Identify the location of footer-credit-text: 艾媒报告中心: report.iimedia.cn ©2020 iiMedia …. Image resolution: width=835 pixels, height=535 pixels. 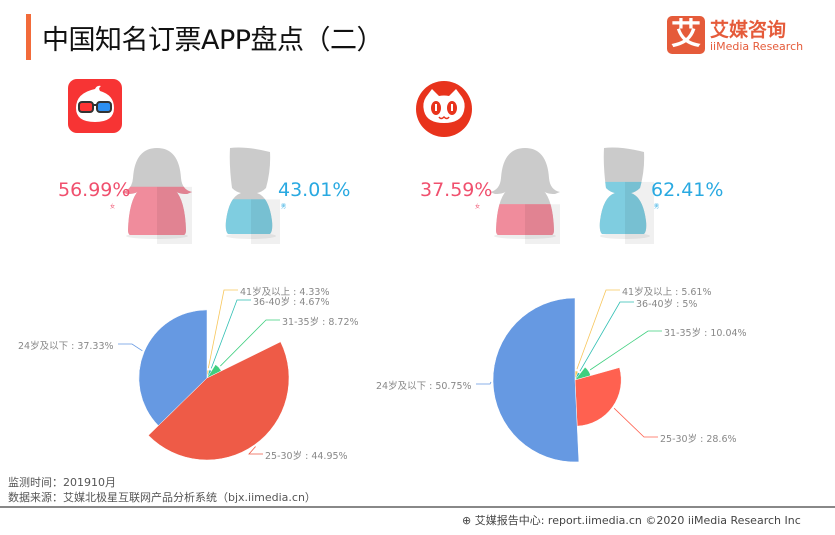
(637, 520).